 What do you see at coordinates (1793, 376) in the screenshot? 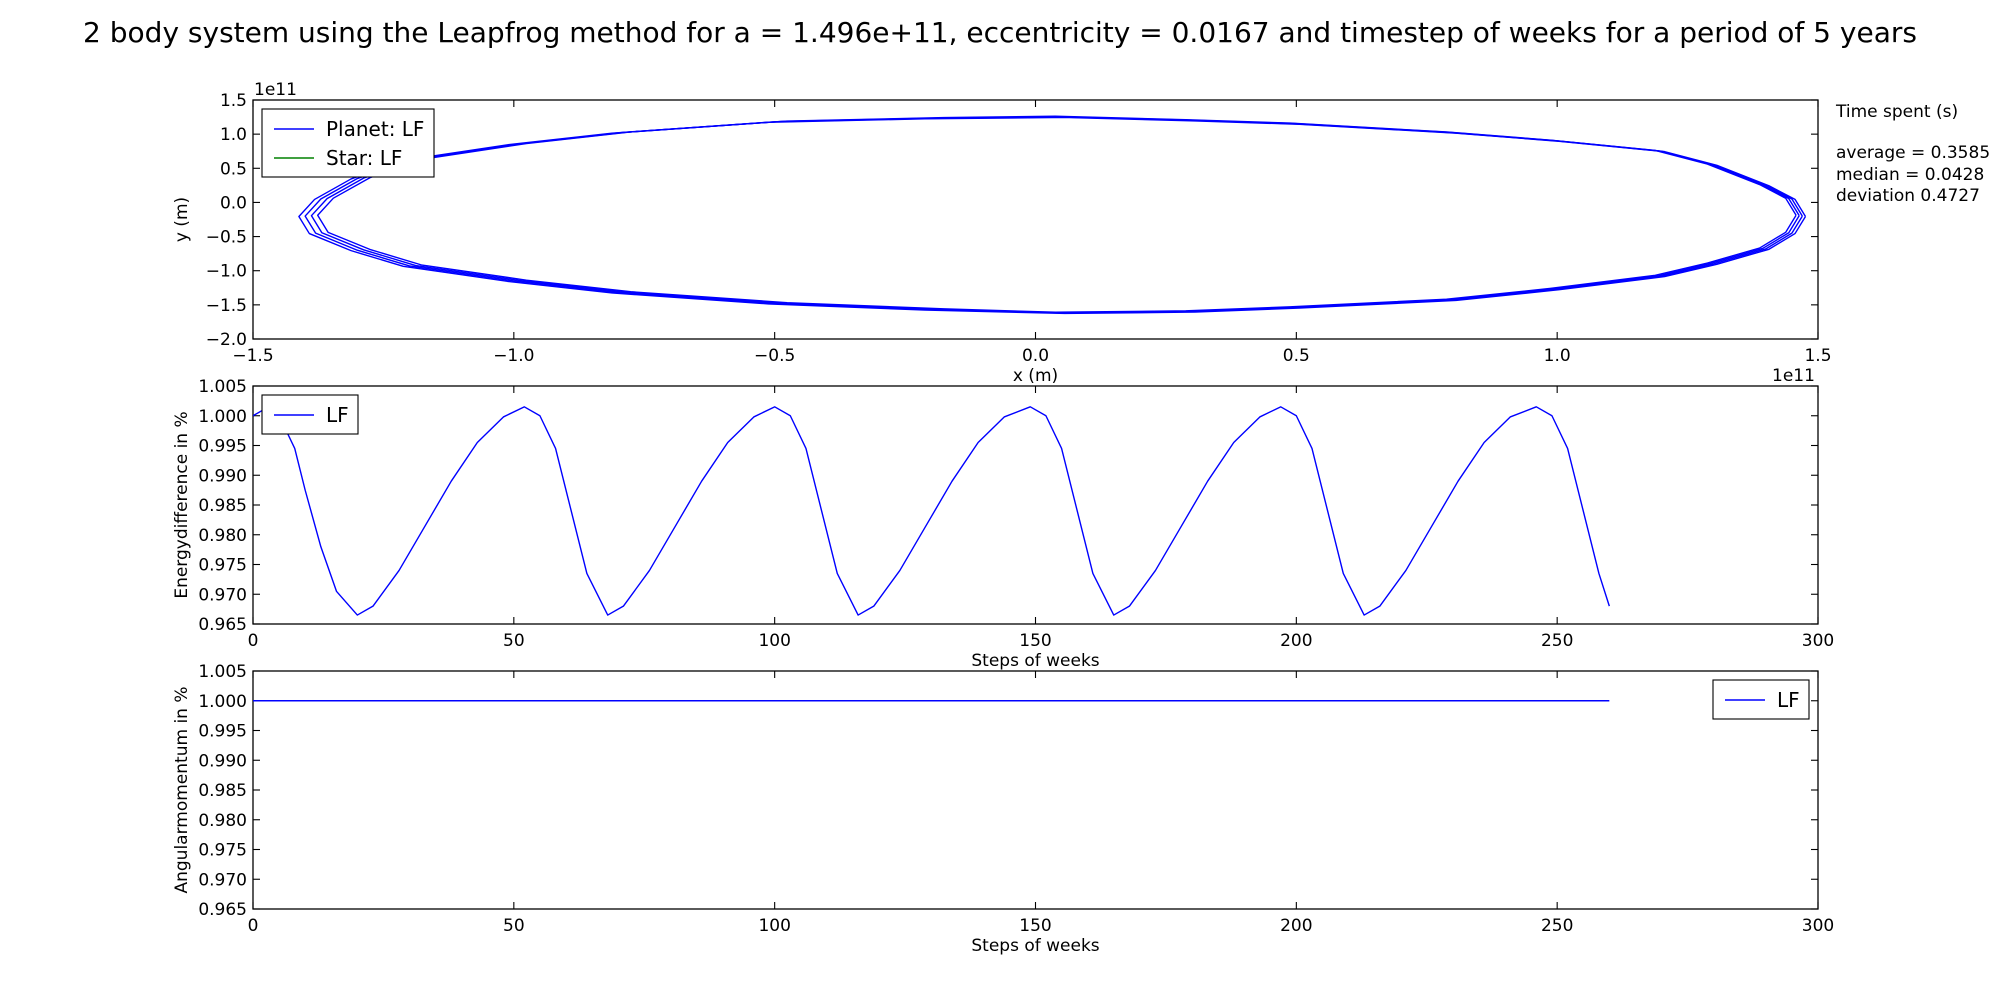
I see `x-offset-label: 1e11` at bounding box center [1793, 376].